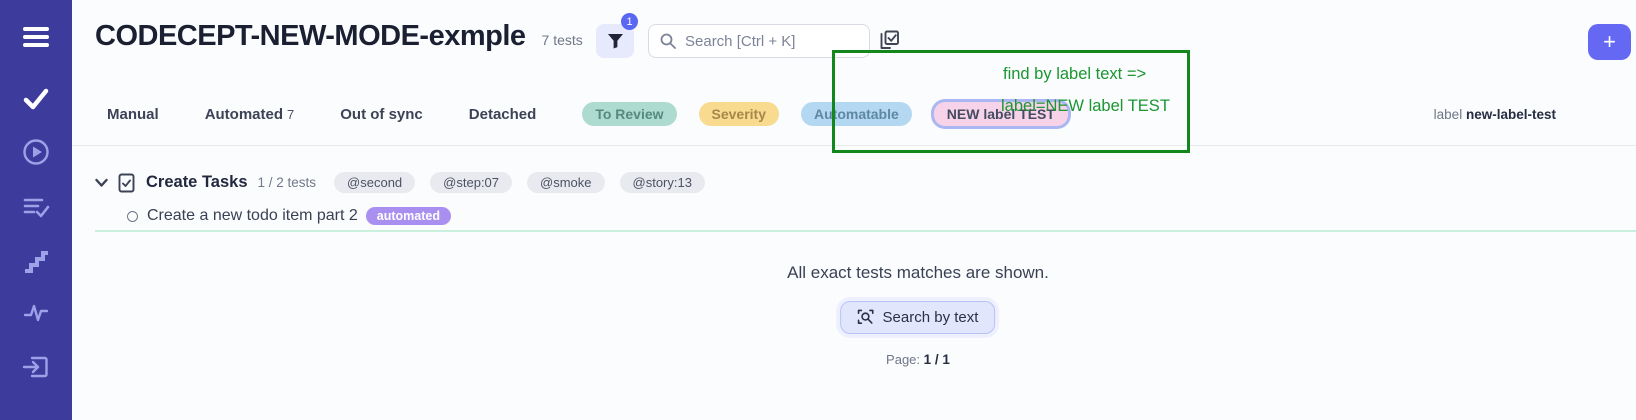 The height and width of the screenshot is (420, 1636). What do you see at coordinates (36, 369) in the screenshot?
I see `import-icon` at bounding box center [36, 369].